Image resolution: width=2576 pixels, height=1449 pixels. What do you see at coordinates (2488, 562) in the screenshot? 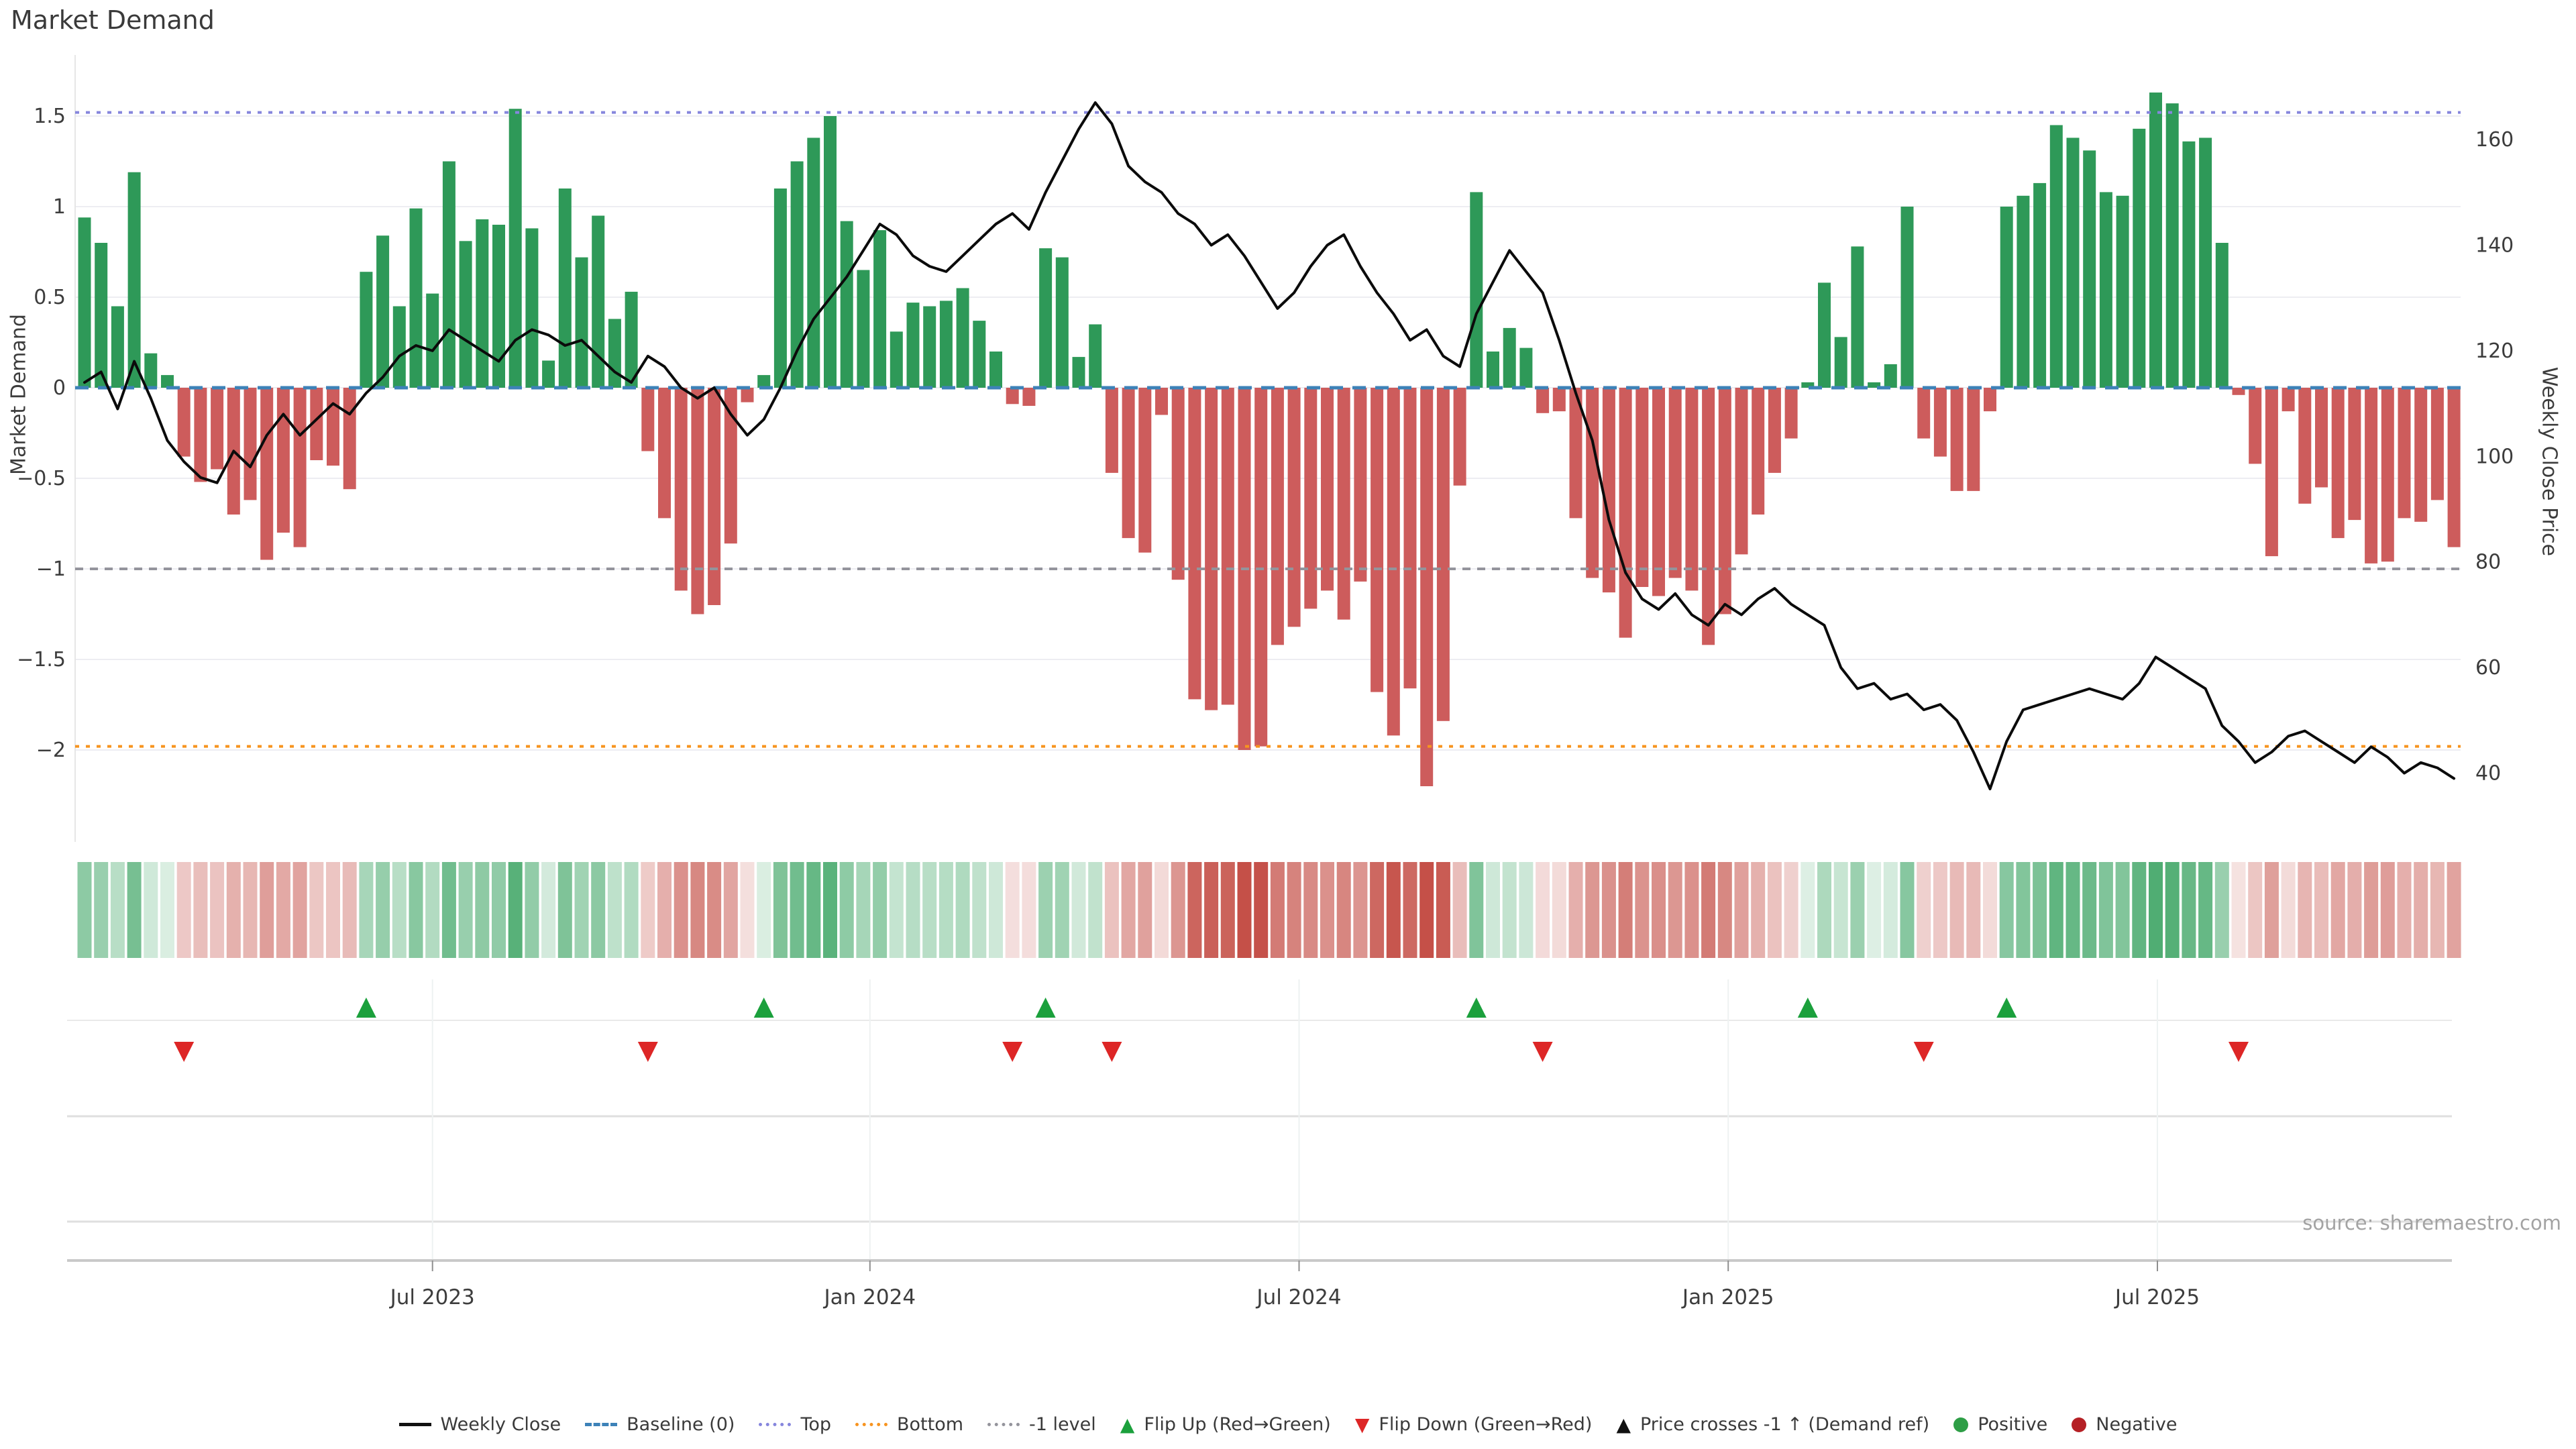
I see `right-axis-tick-label: 80` at bounding box center [2488, 562].